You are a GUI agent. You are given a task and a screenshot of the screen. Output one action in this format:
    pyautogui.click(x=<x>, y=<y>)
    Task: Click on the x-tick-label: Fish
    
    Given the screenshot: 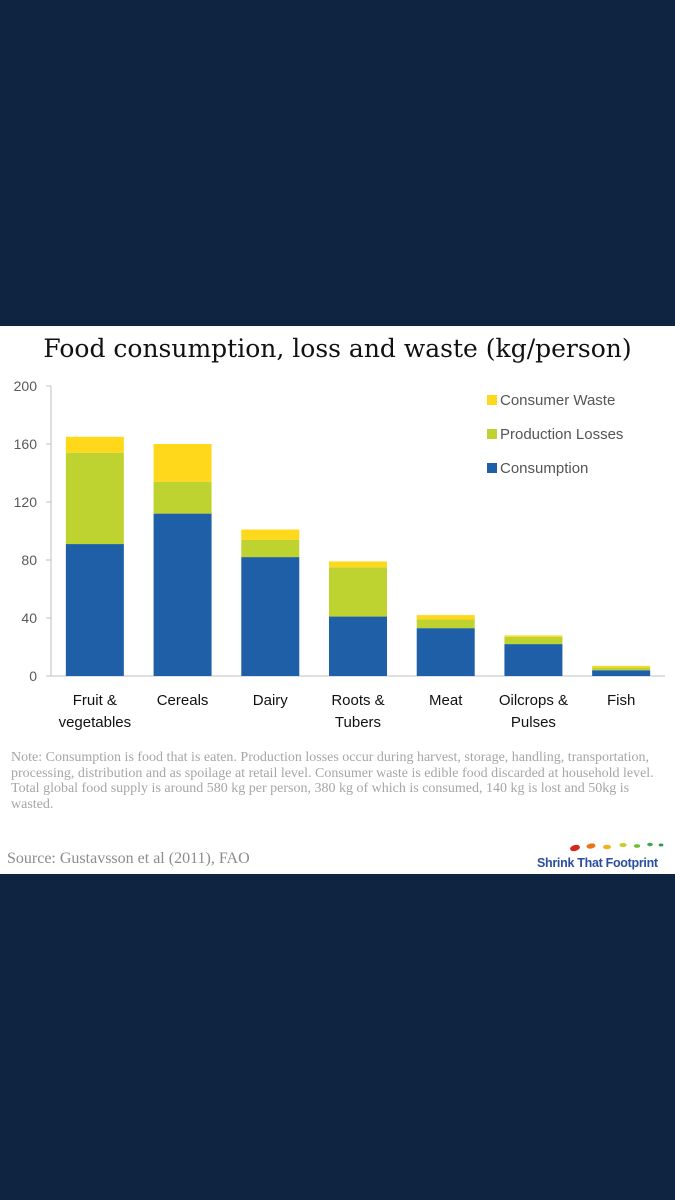 What is the action you would take?
    pyautogui.click(x=621, y=700)
    